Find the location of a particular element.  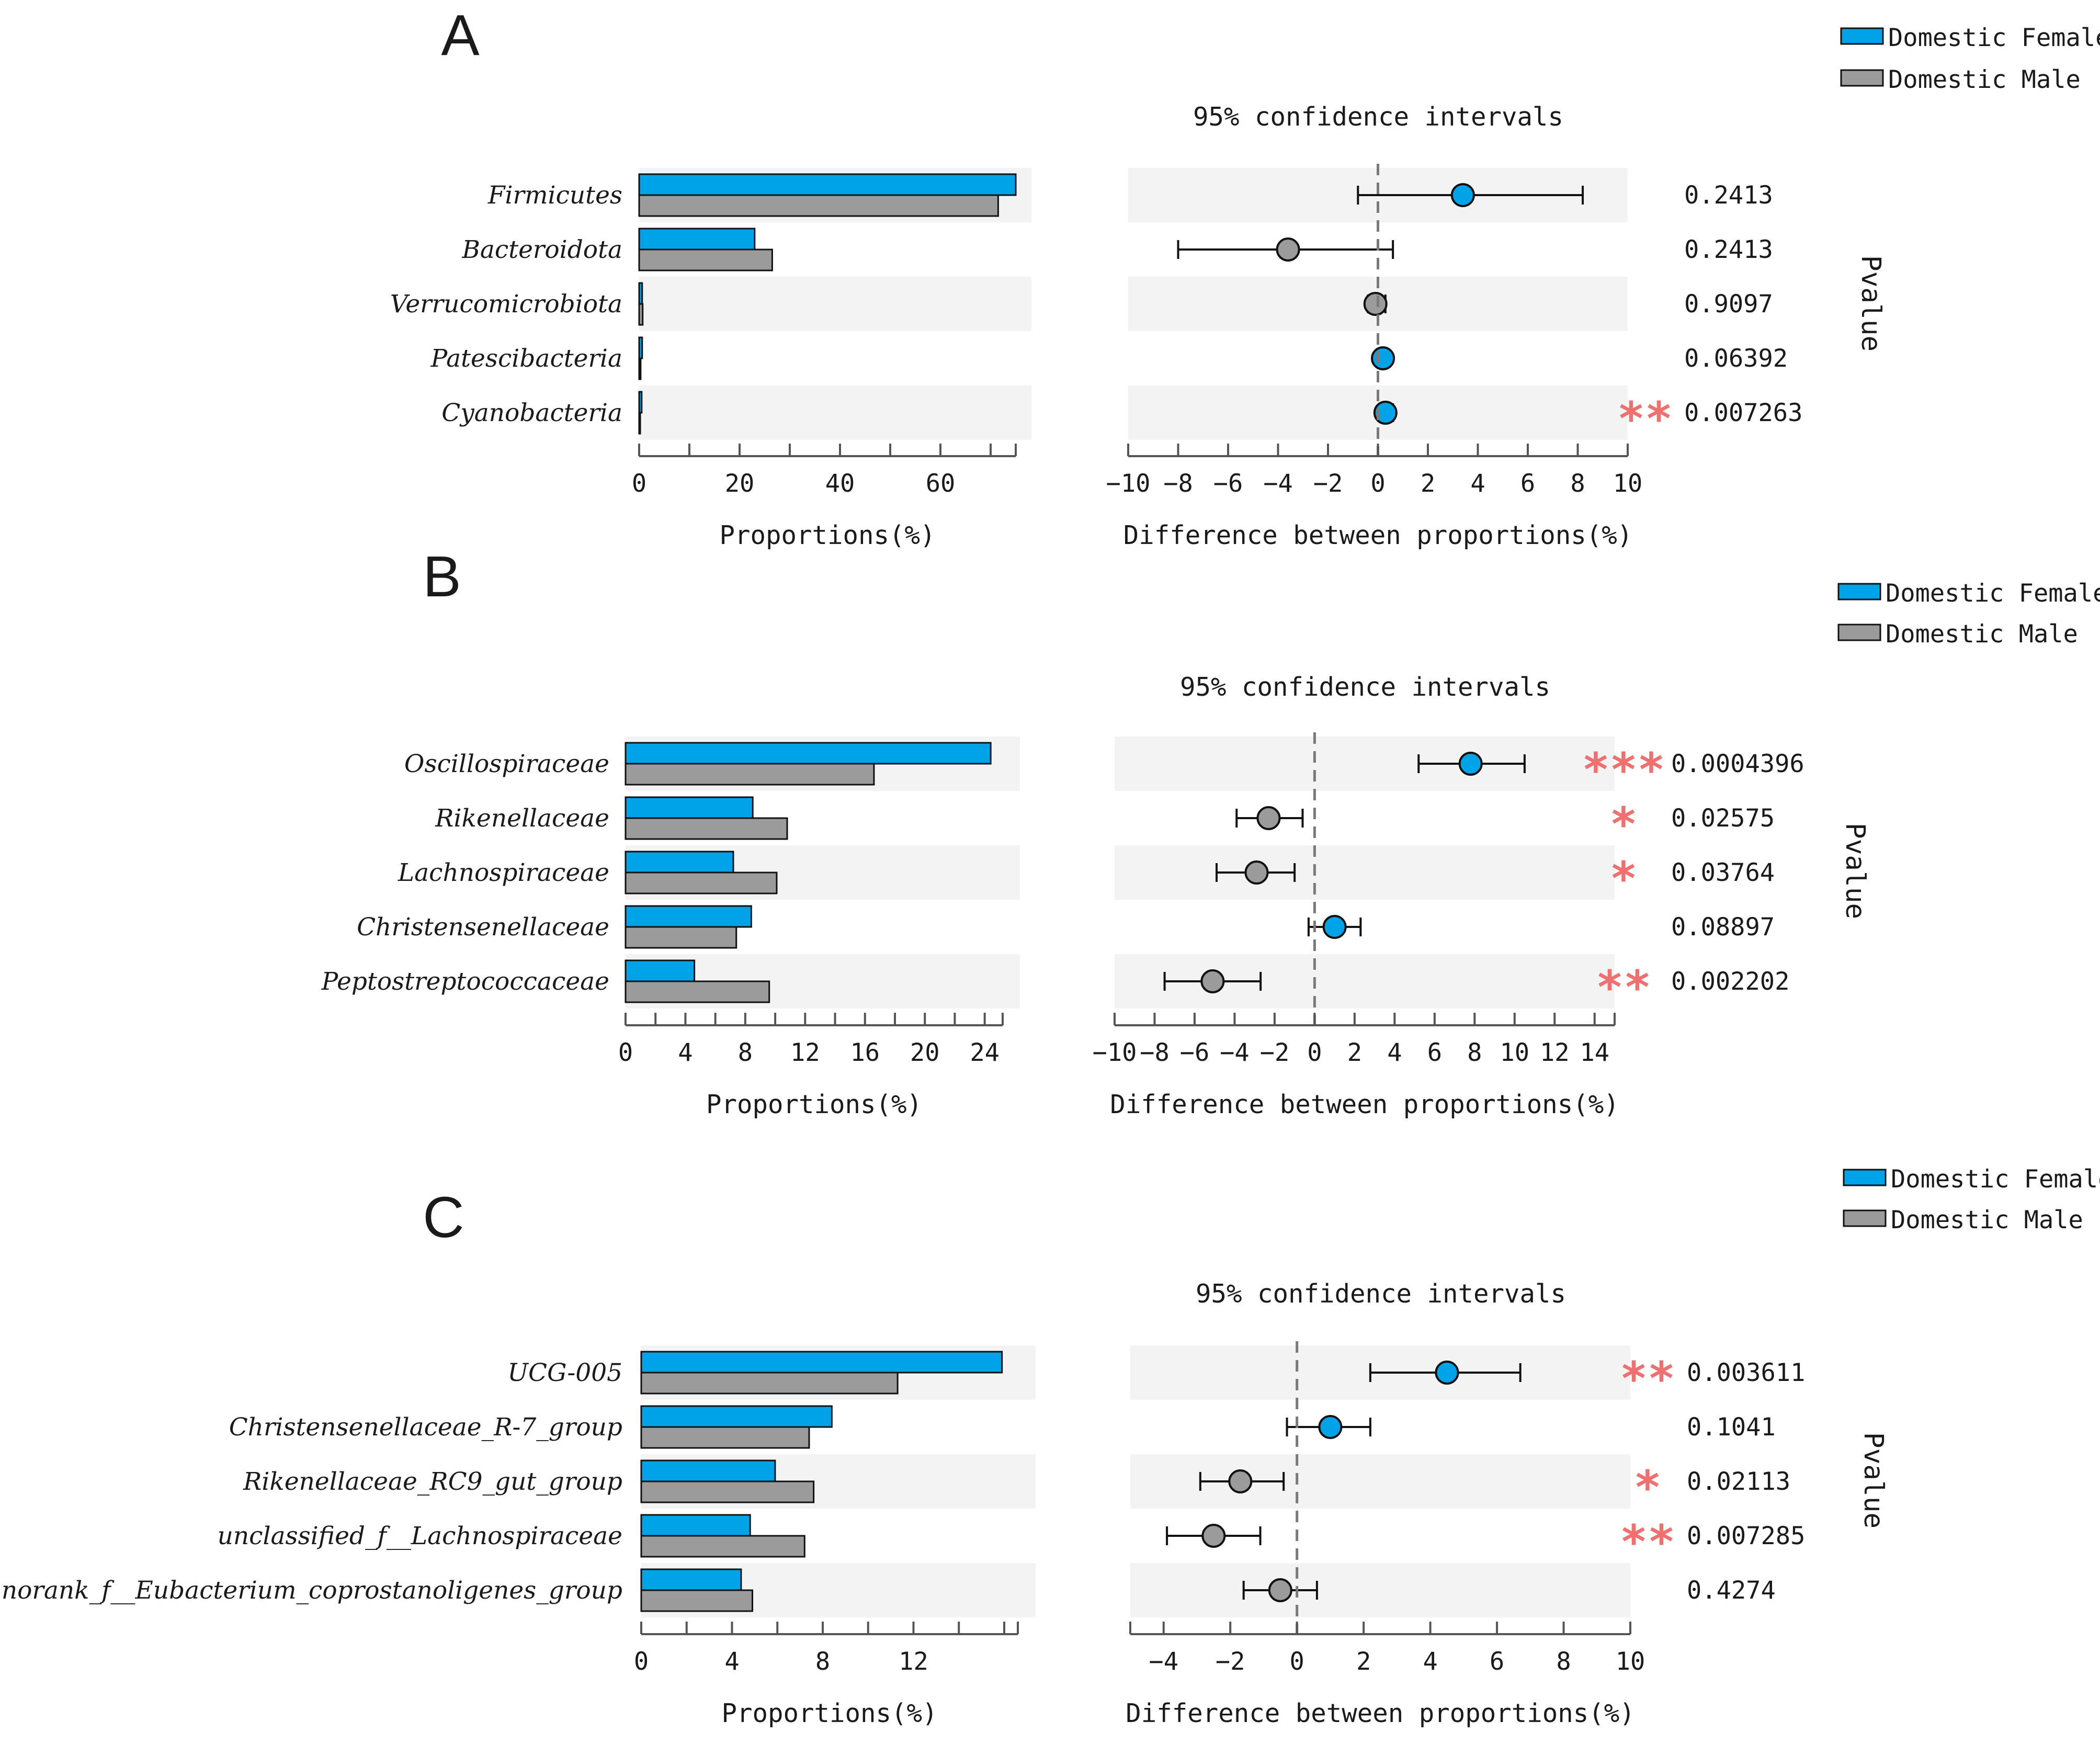

pvalue-text: 0.0004396 is located at coordinates (1737, 764).